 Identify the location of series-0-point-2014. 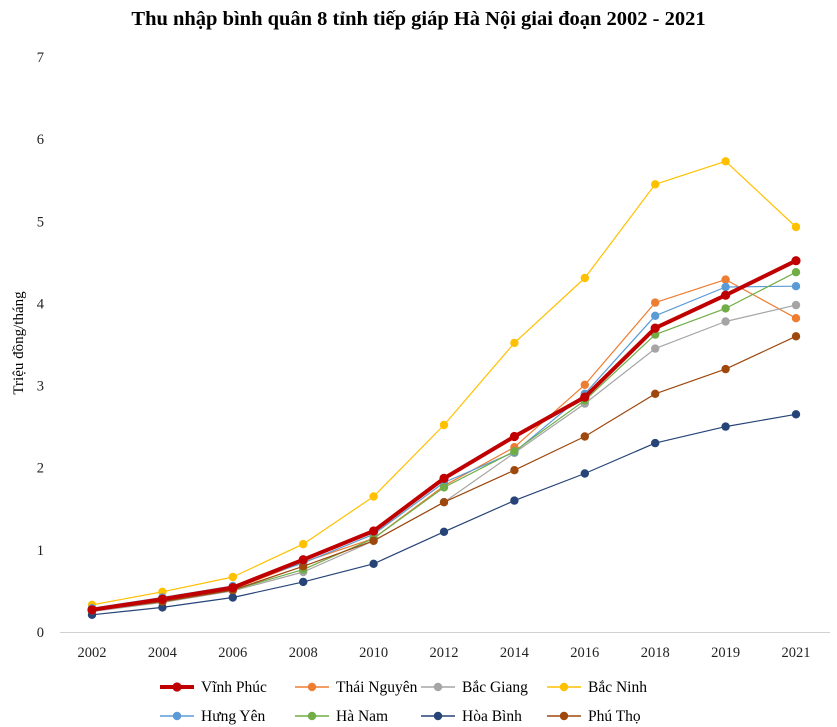
(514, 436).